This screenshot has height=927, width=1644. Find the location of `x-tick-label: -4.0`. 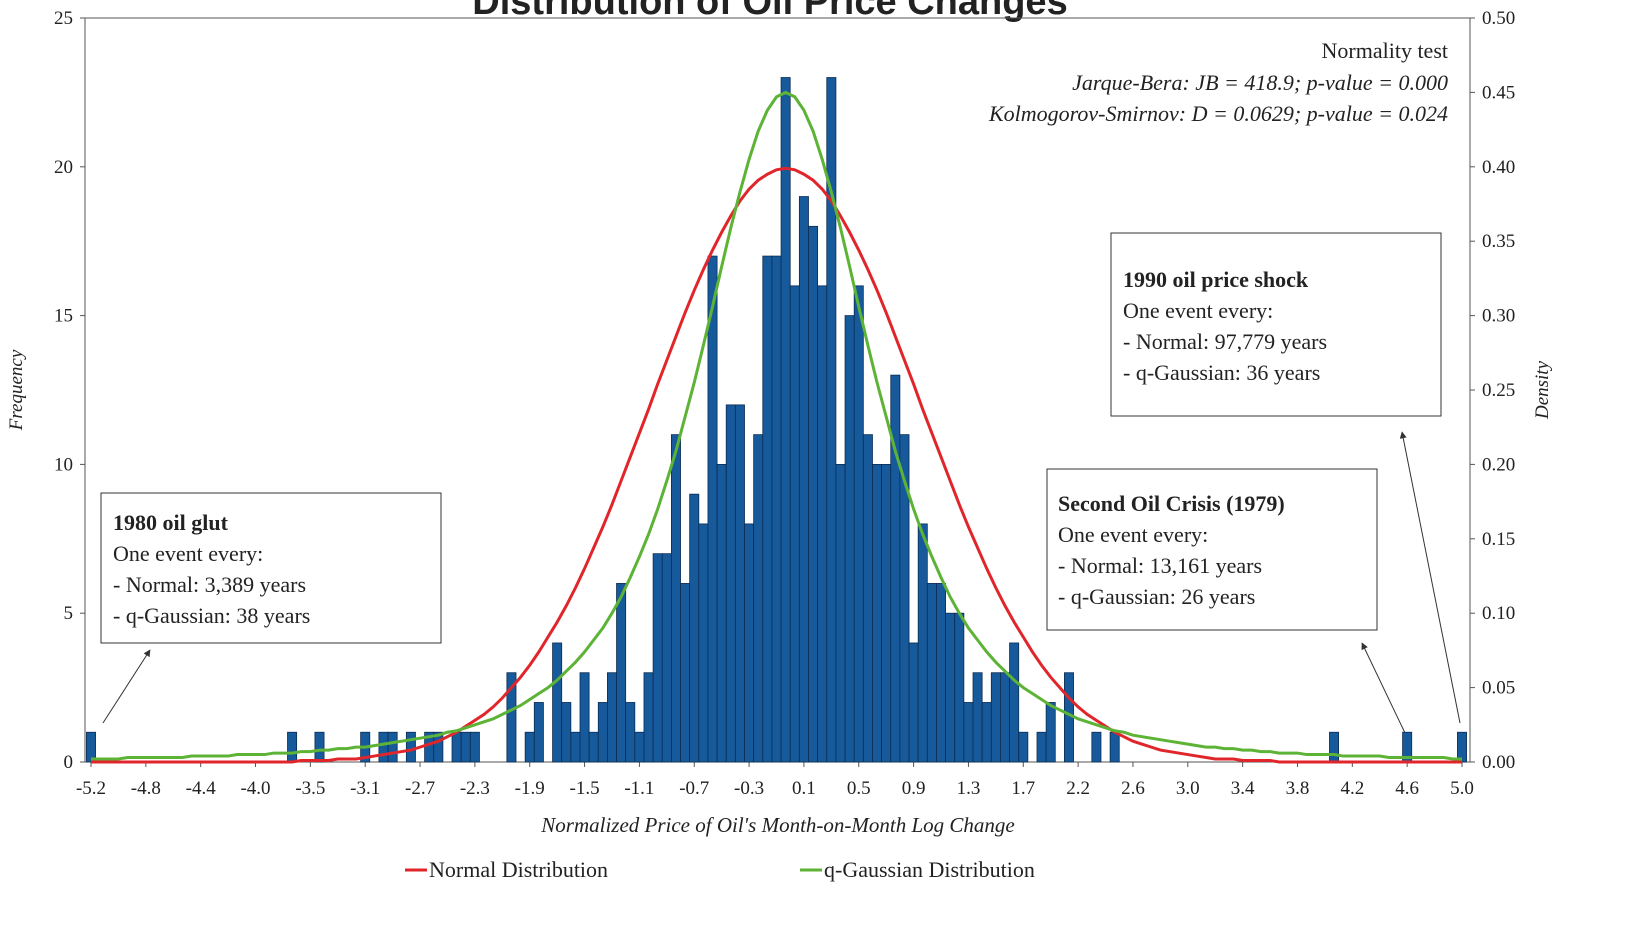

x-tick-label: -4.0 is located at coordinates (255, 788).